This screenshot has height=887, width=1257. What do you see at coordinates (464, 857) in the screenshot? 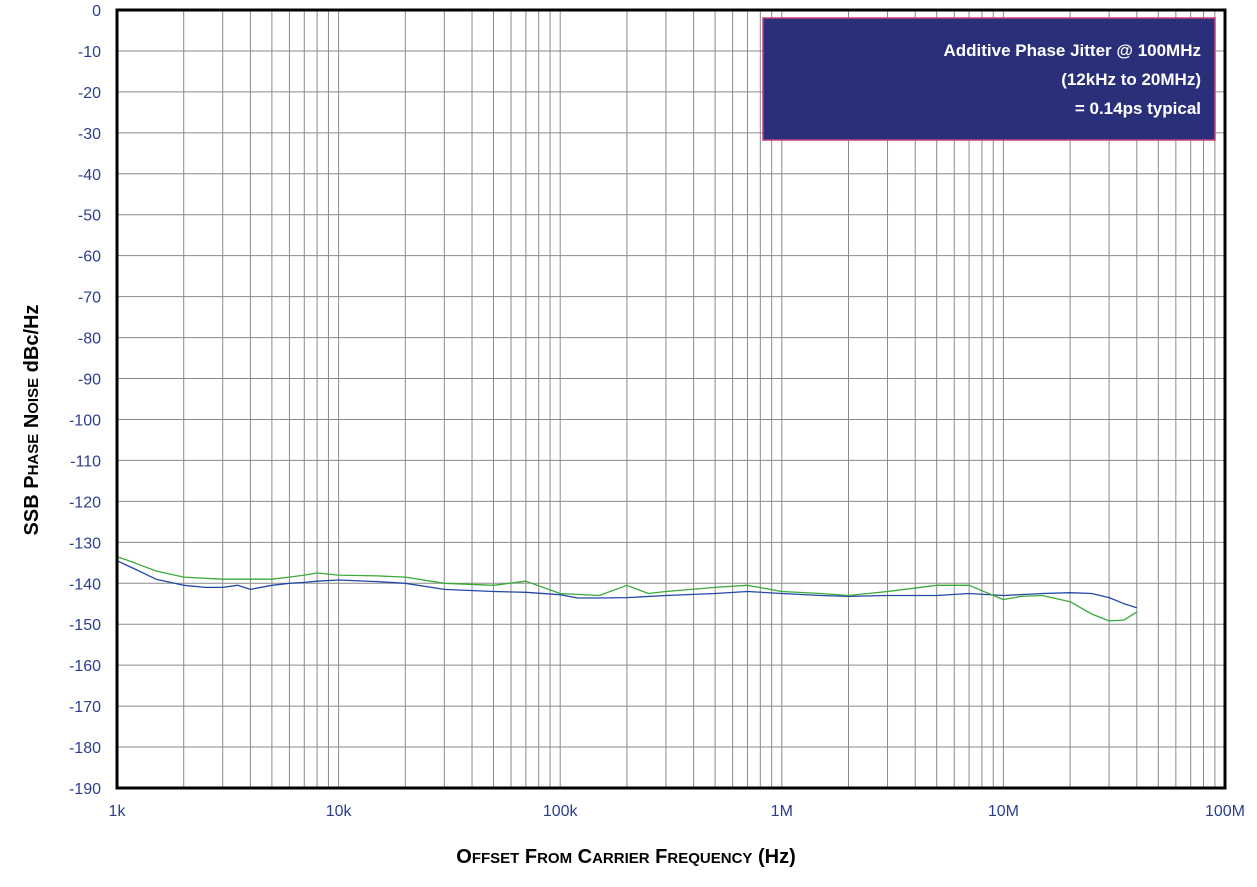
I see `axis-title-part: O` at bounding box center [464, 857].